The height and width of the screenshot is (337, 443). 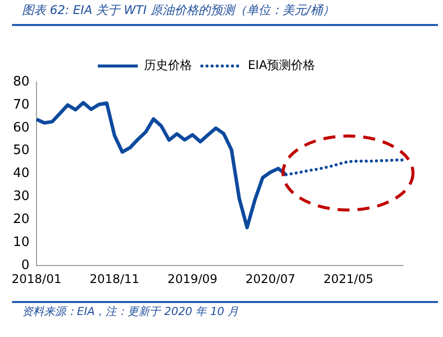 What do you see at coordinates (21, 196) in the screenshot?
I see `y-tick-label: 30` at bounding box center [21, 196].